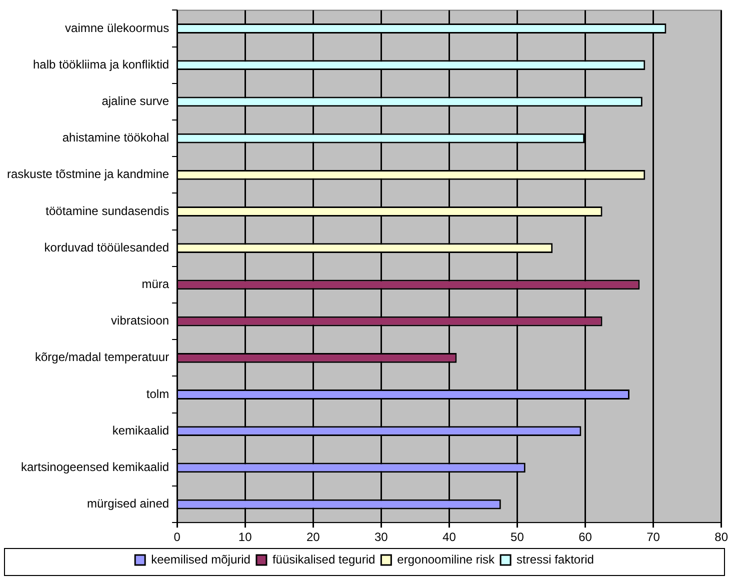 The image size is (731, 584). What do you see at coordinates (721, 537) in the screenshot?
I see `x-tick-label: 80` at bounding box center [721, 537].